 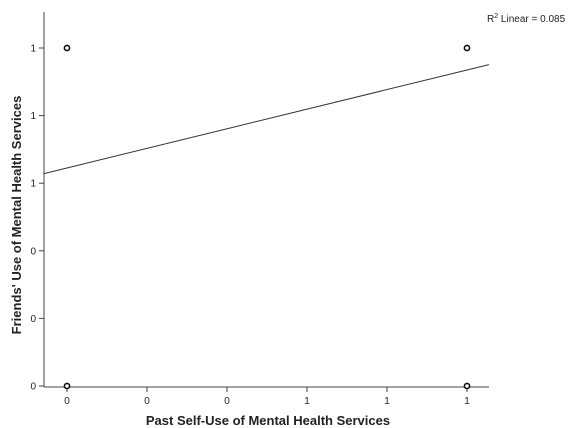 I want to click on r2-legend: R2 Linear = 0.085, so click(x=526, y=19).